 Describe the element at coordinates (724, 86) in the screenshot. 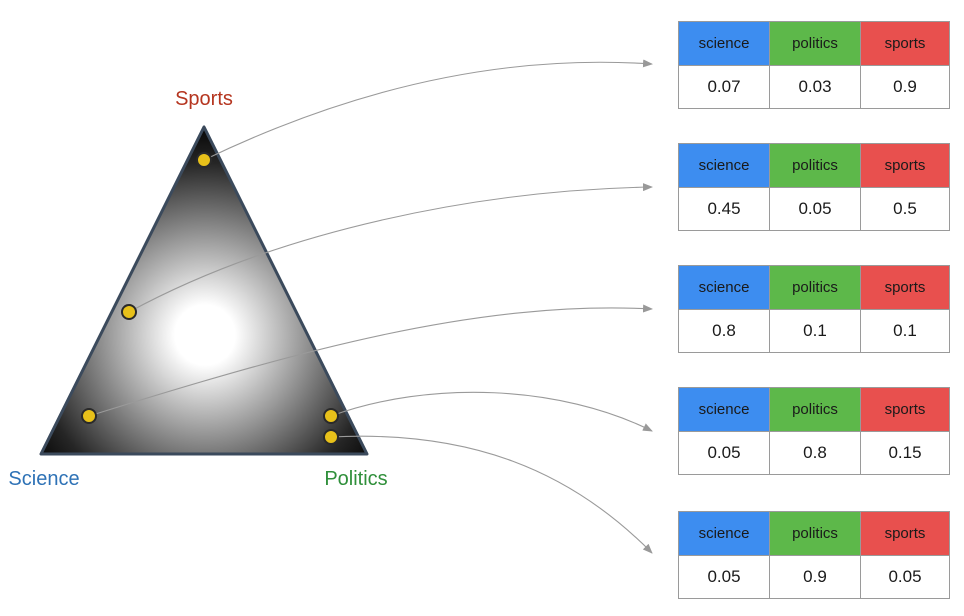

I see `value-science: 0.07` at that location.